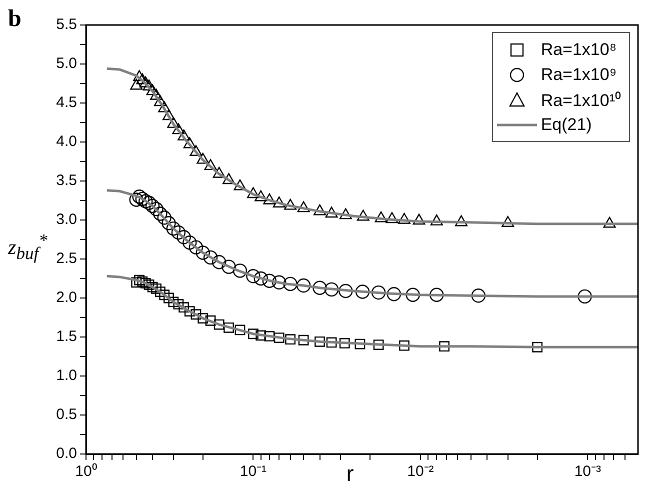 This screenshot has height=496, width=654. Describe the element at coordinates (66, 375) in the screenshot. I see `y-tick-label: 1.0` at that location.